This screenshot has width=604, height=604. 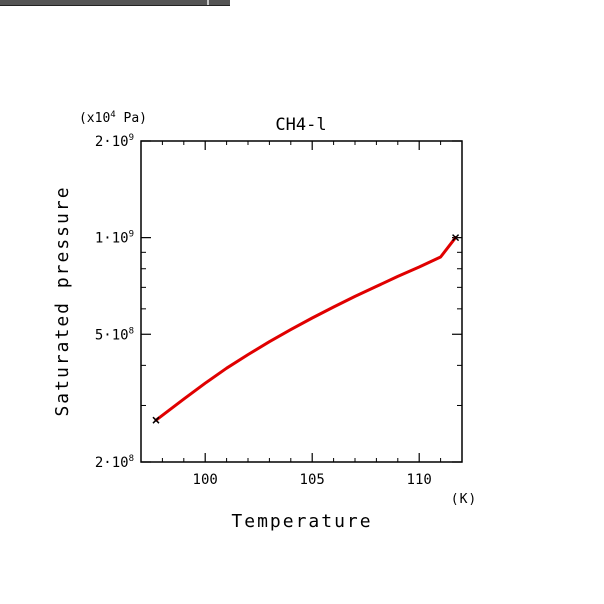 What do you see at coordinates (114, 141) in the screenshot?
I see `y-tick-label: 2·109` at bounding box center [114, 141].